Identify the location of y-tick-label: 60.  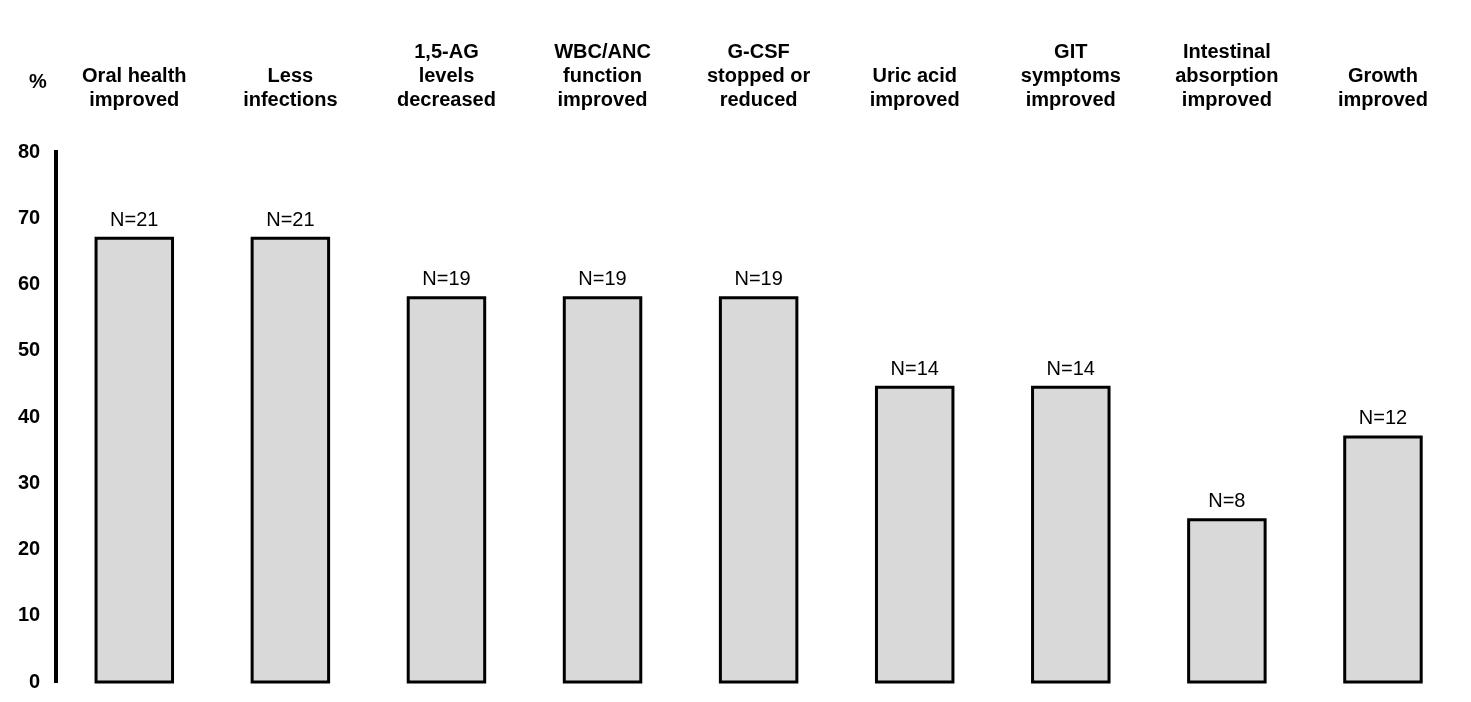
(29, 283).